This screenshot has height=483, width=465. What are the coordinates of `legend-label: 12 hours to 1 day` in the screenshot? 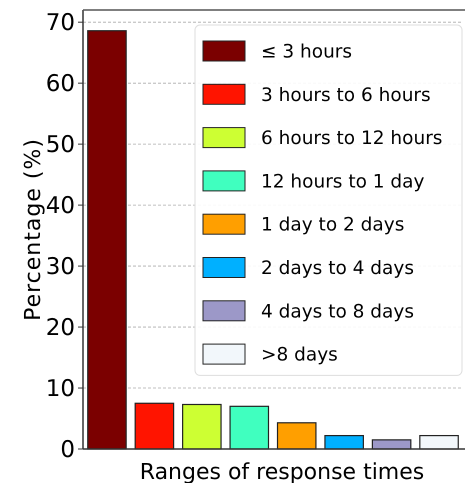 It's located at (342, 181).